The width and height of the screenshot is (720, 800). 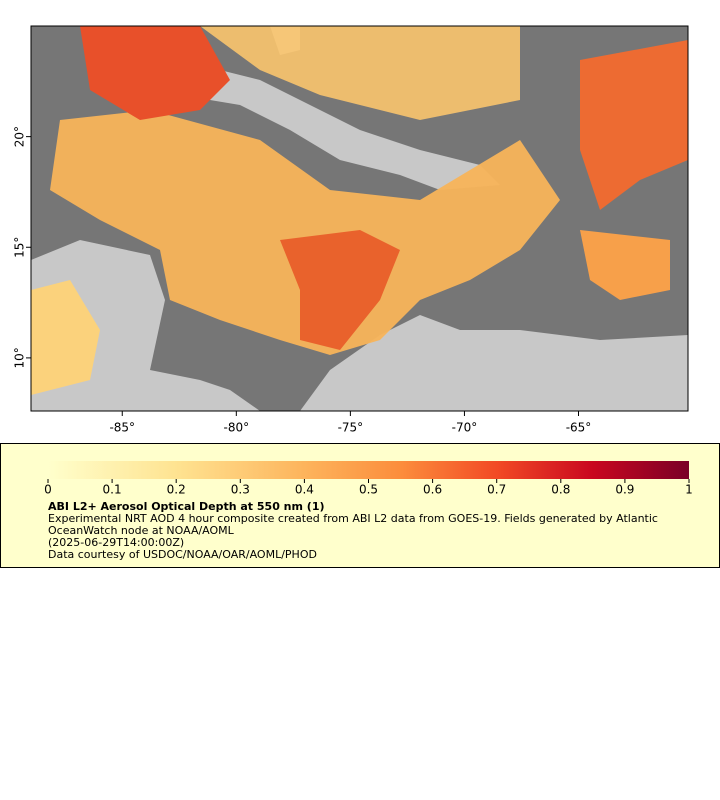 I want to click on legend-time: (2025-06-29T14:00:00Z), so click(x=116, y=542).